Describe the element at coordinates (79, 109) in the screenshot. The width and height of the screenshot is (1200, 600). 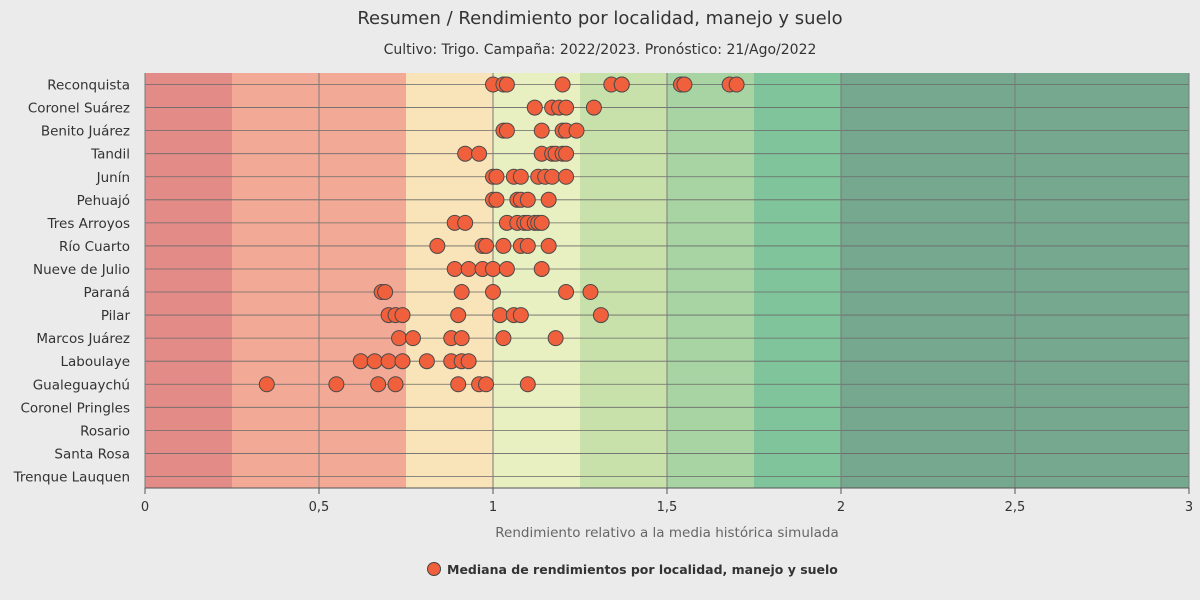
I see `category-label: Coronel Suárez` at that location.